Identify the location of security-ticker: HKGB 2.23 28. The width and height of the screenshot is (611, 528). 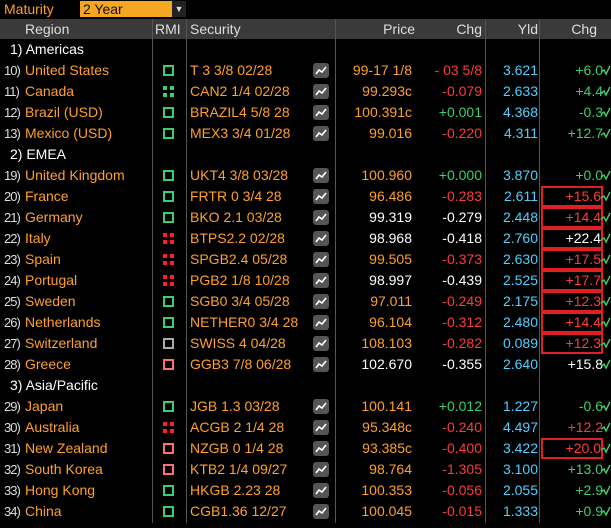
(235, 490).